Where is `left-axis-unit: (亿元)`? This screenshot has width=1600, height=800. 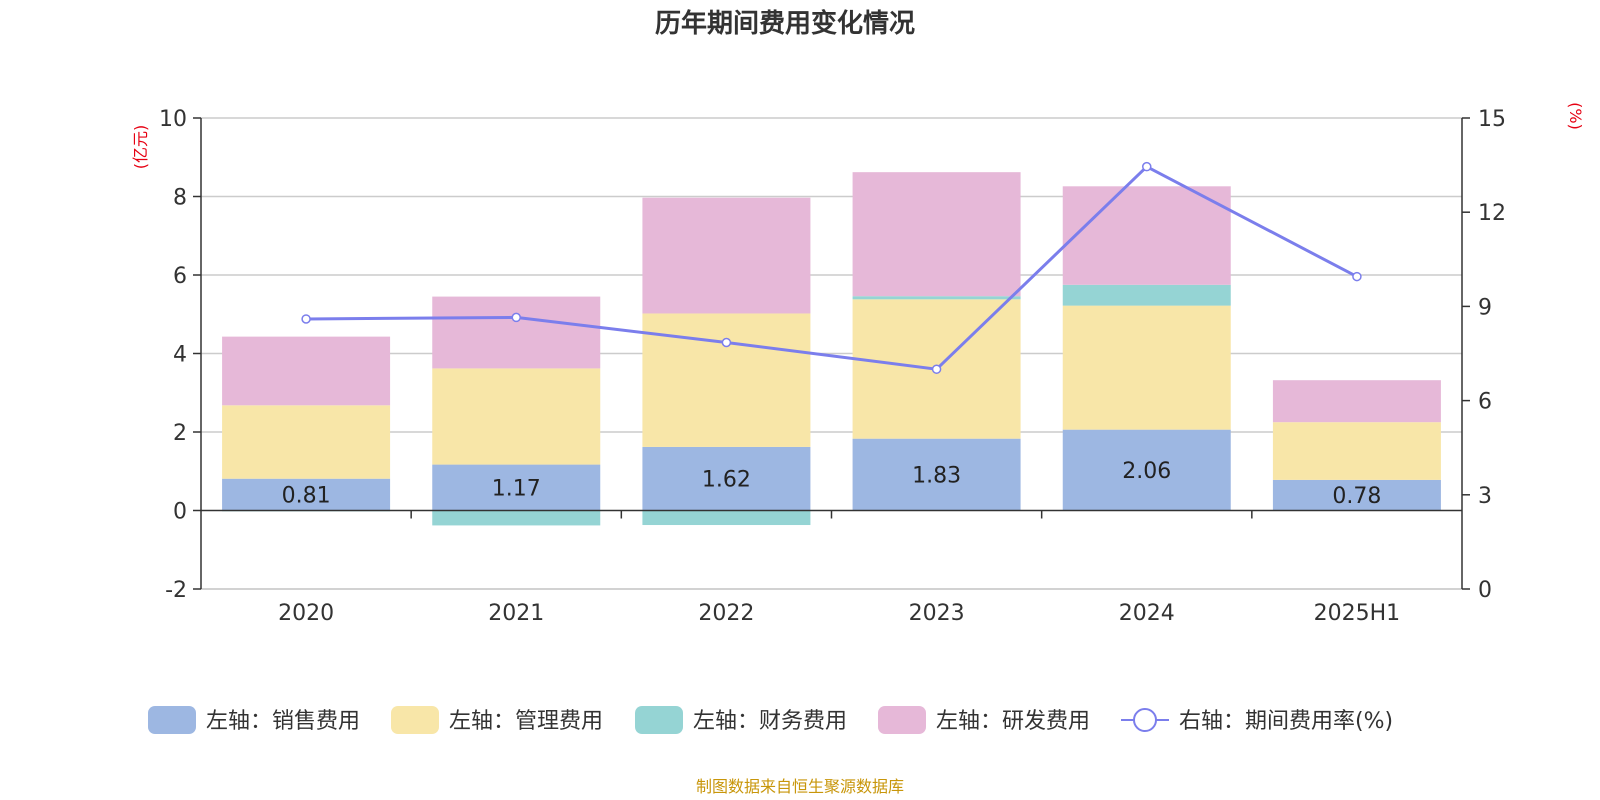 left-axis-unit: (亿元) is located at coordinates (140, 147).